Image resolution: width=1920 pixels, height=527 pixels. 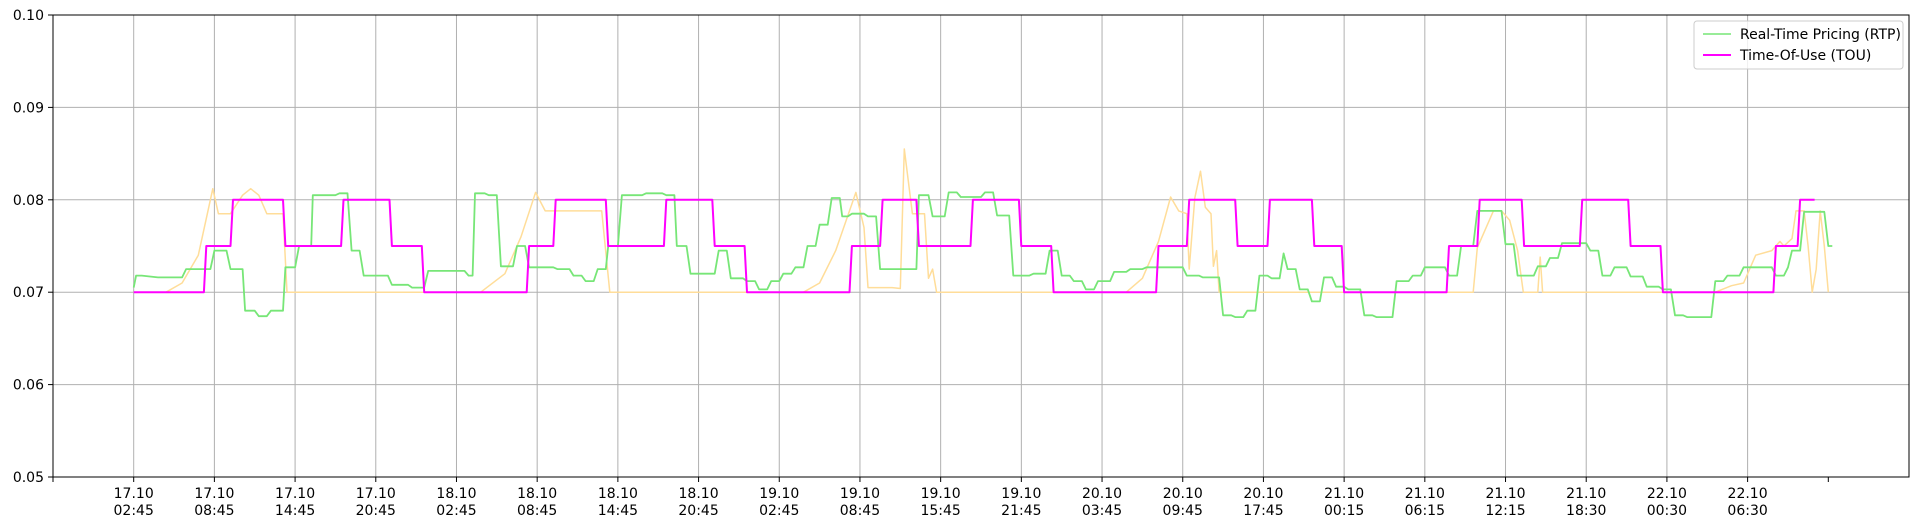 What do you see at coordinates (1263, 511) in the screenshot?
I see `x-tick-label-time: 17:45` at bounding box center [1263, 511].